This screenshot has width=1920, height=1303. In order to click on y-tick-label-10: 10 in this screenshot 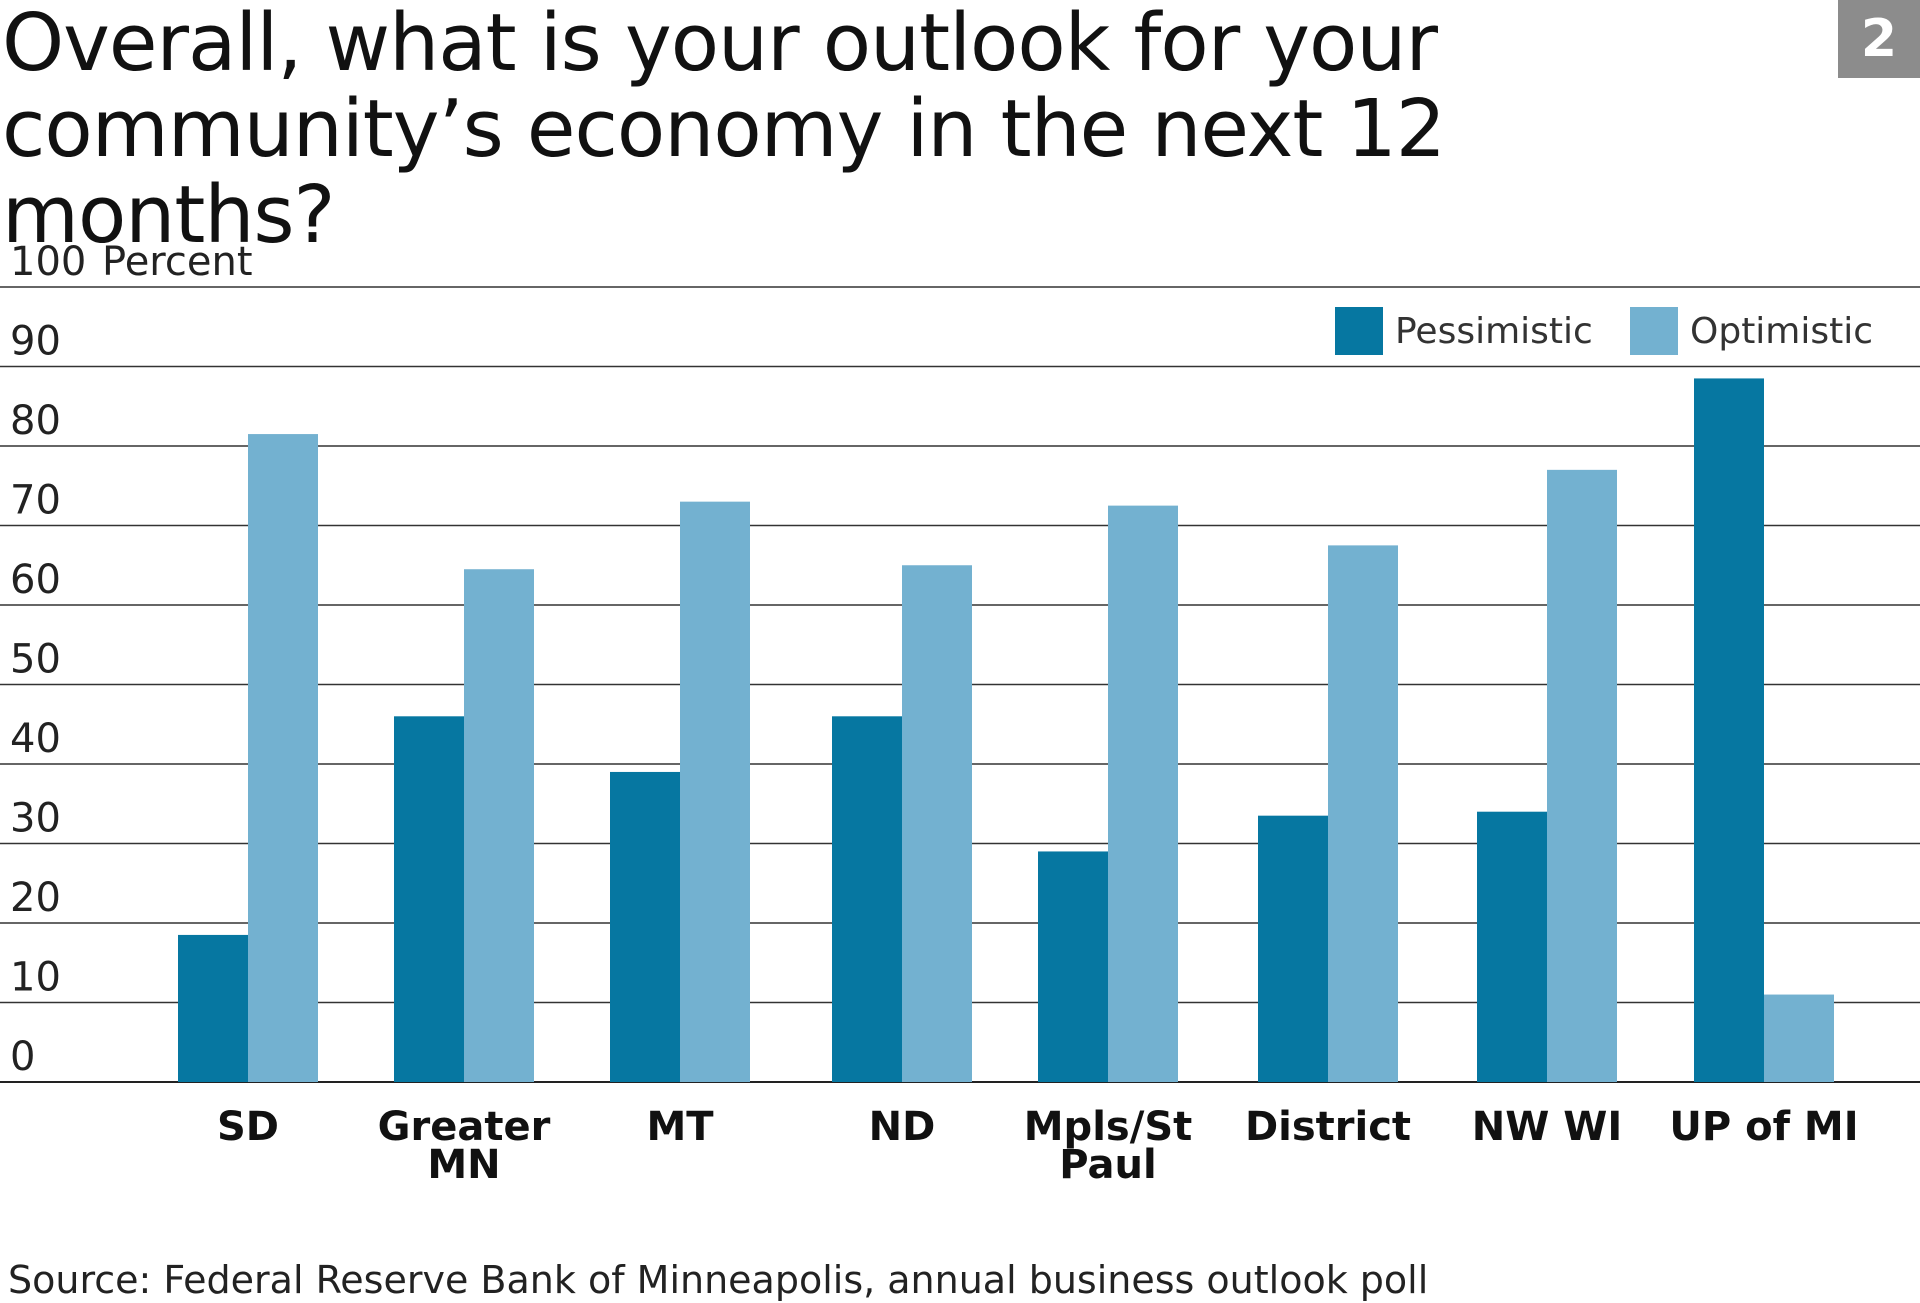, I will do `click(35, 978)`.